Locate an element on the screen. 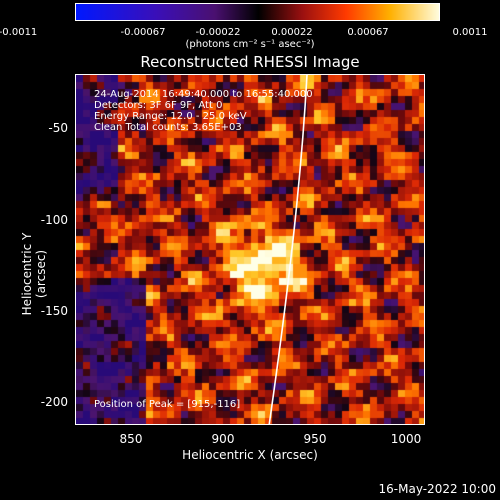 Image resolution: width=500 pixels, height=500 pixels. annotation-energy: Energy Range: 12.0 - 25.0 keV is located at coordinates (170, 116).